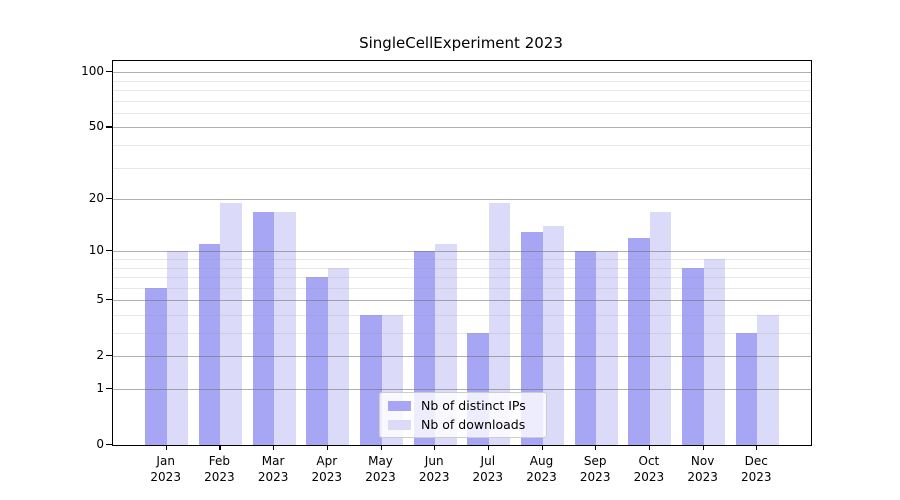  Describe the element at coordinates (96, 126) in the screenshot. I see `y-tick-label-50: 50` at that location.